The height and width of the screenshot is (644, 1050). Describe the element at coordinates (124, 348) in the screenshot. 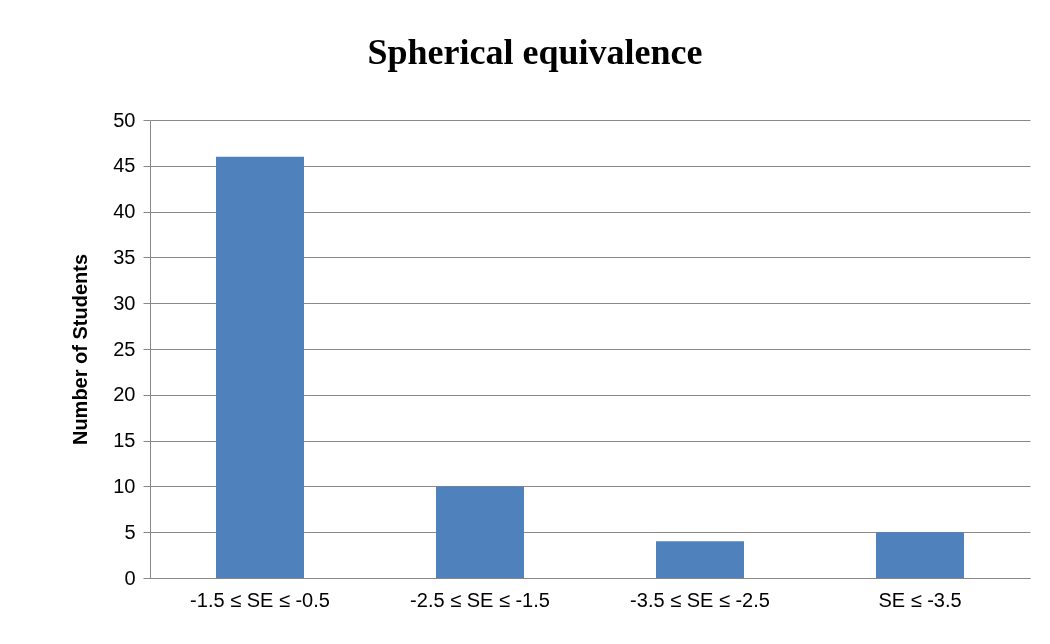

I see `y-tick-label: 25` at that location.